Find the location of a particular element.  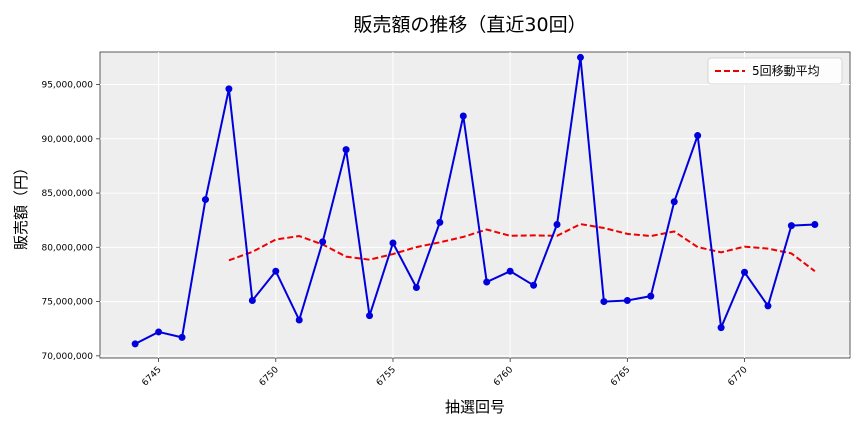

x-tick-label: 6760 is located at coordinates (503, 376).